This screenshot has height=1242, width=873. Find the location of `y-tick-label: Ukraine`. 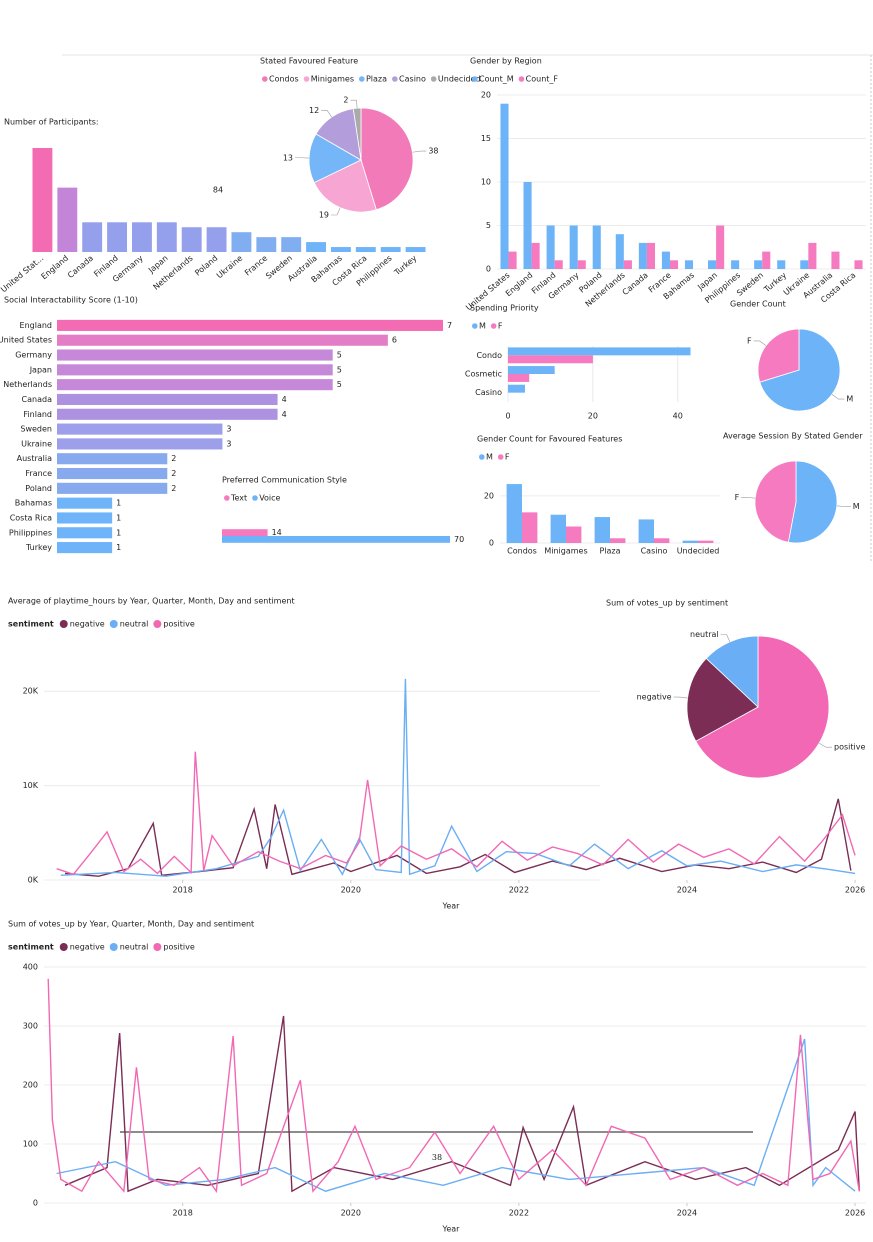

y-tick-label: Ukraine is located at coordinates (36, 443).